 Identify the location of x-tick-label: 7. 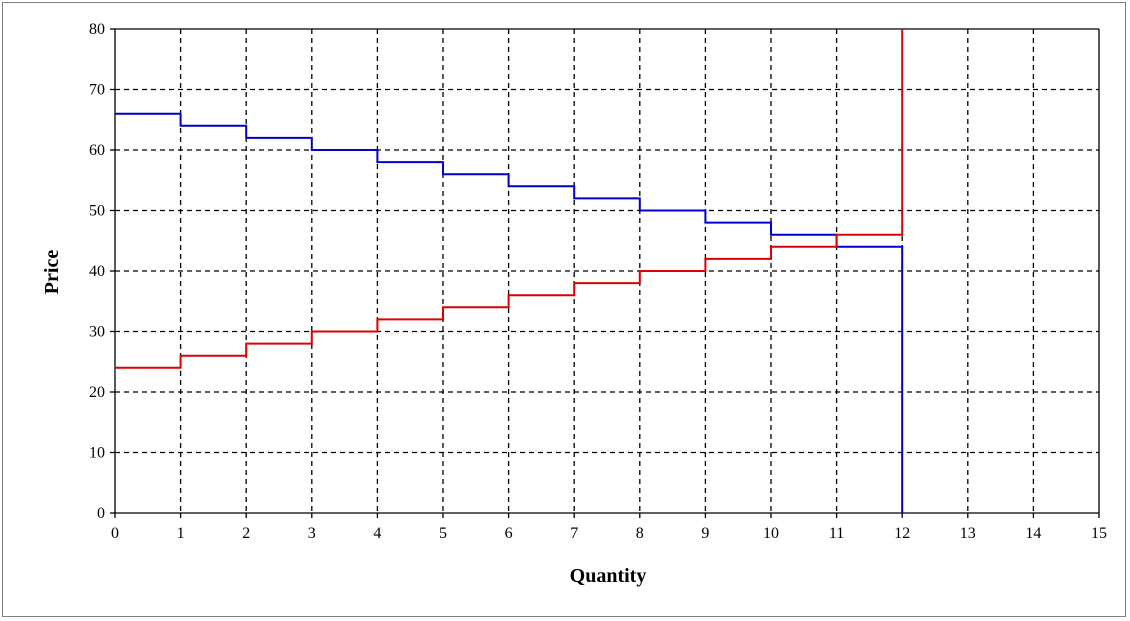
(574, 533).